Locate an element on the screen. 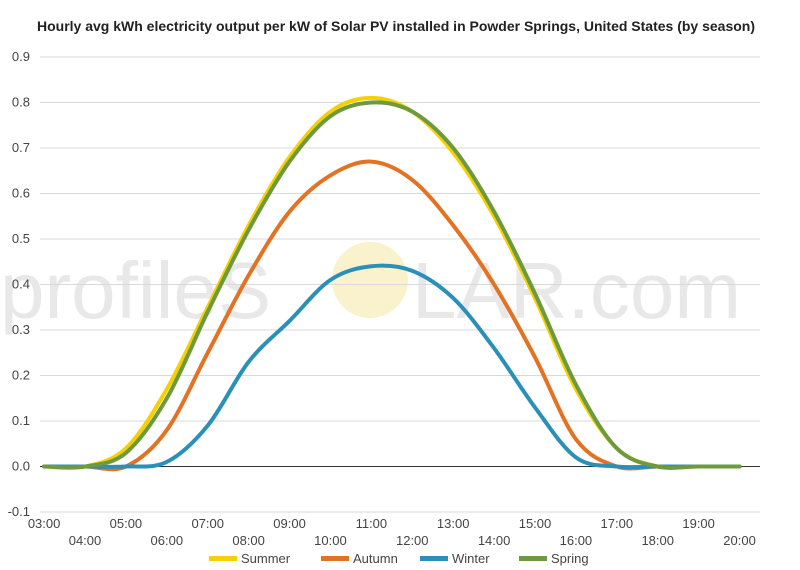  watermark-text-right: LAR.com is located at coordinates (576, 290).